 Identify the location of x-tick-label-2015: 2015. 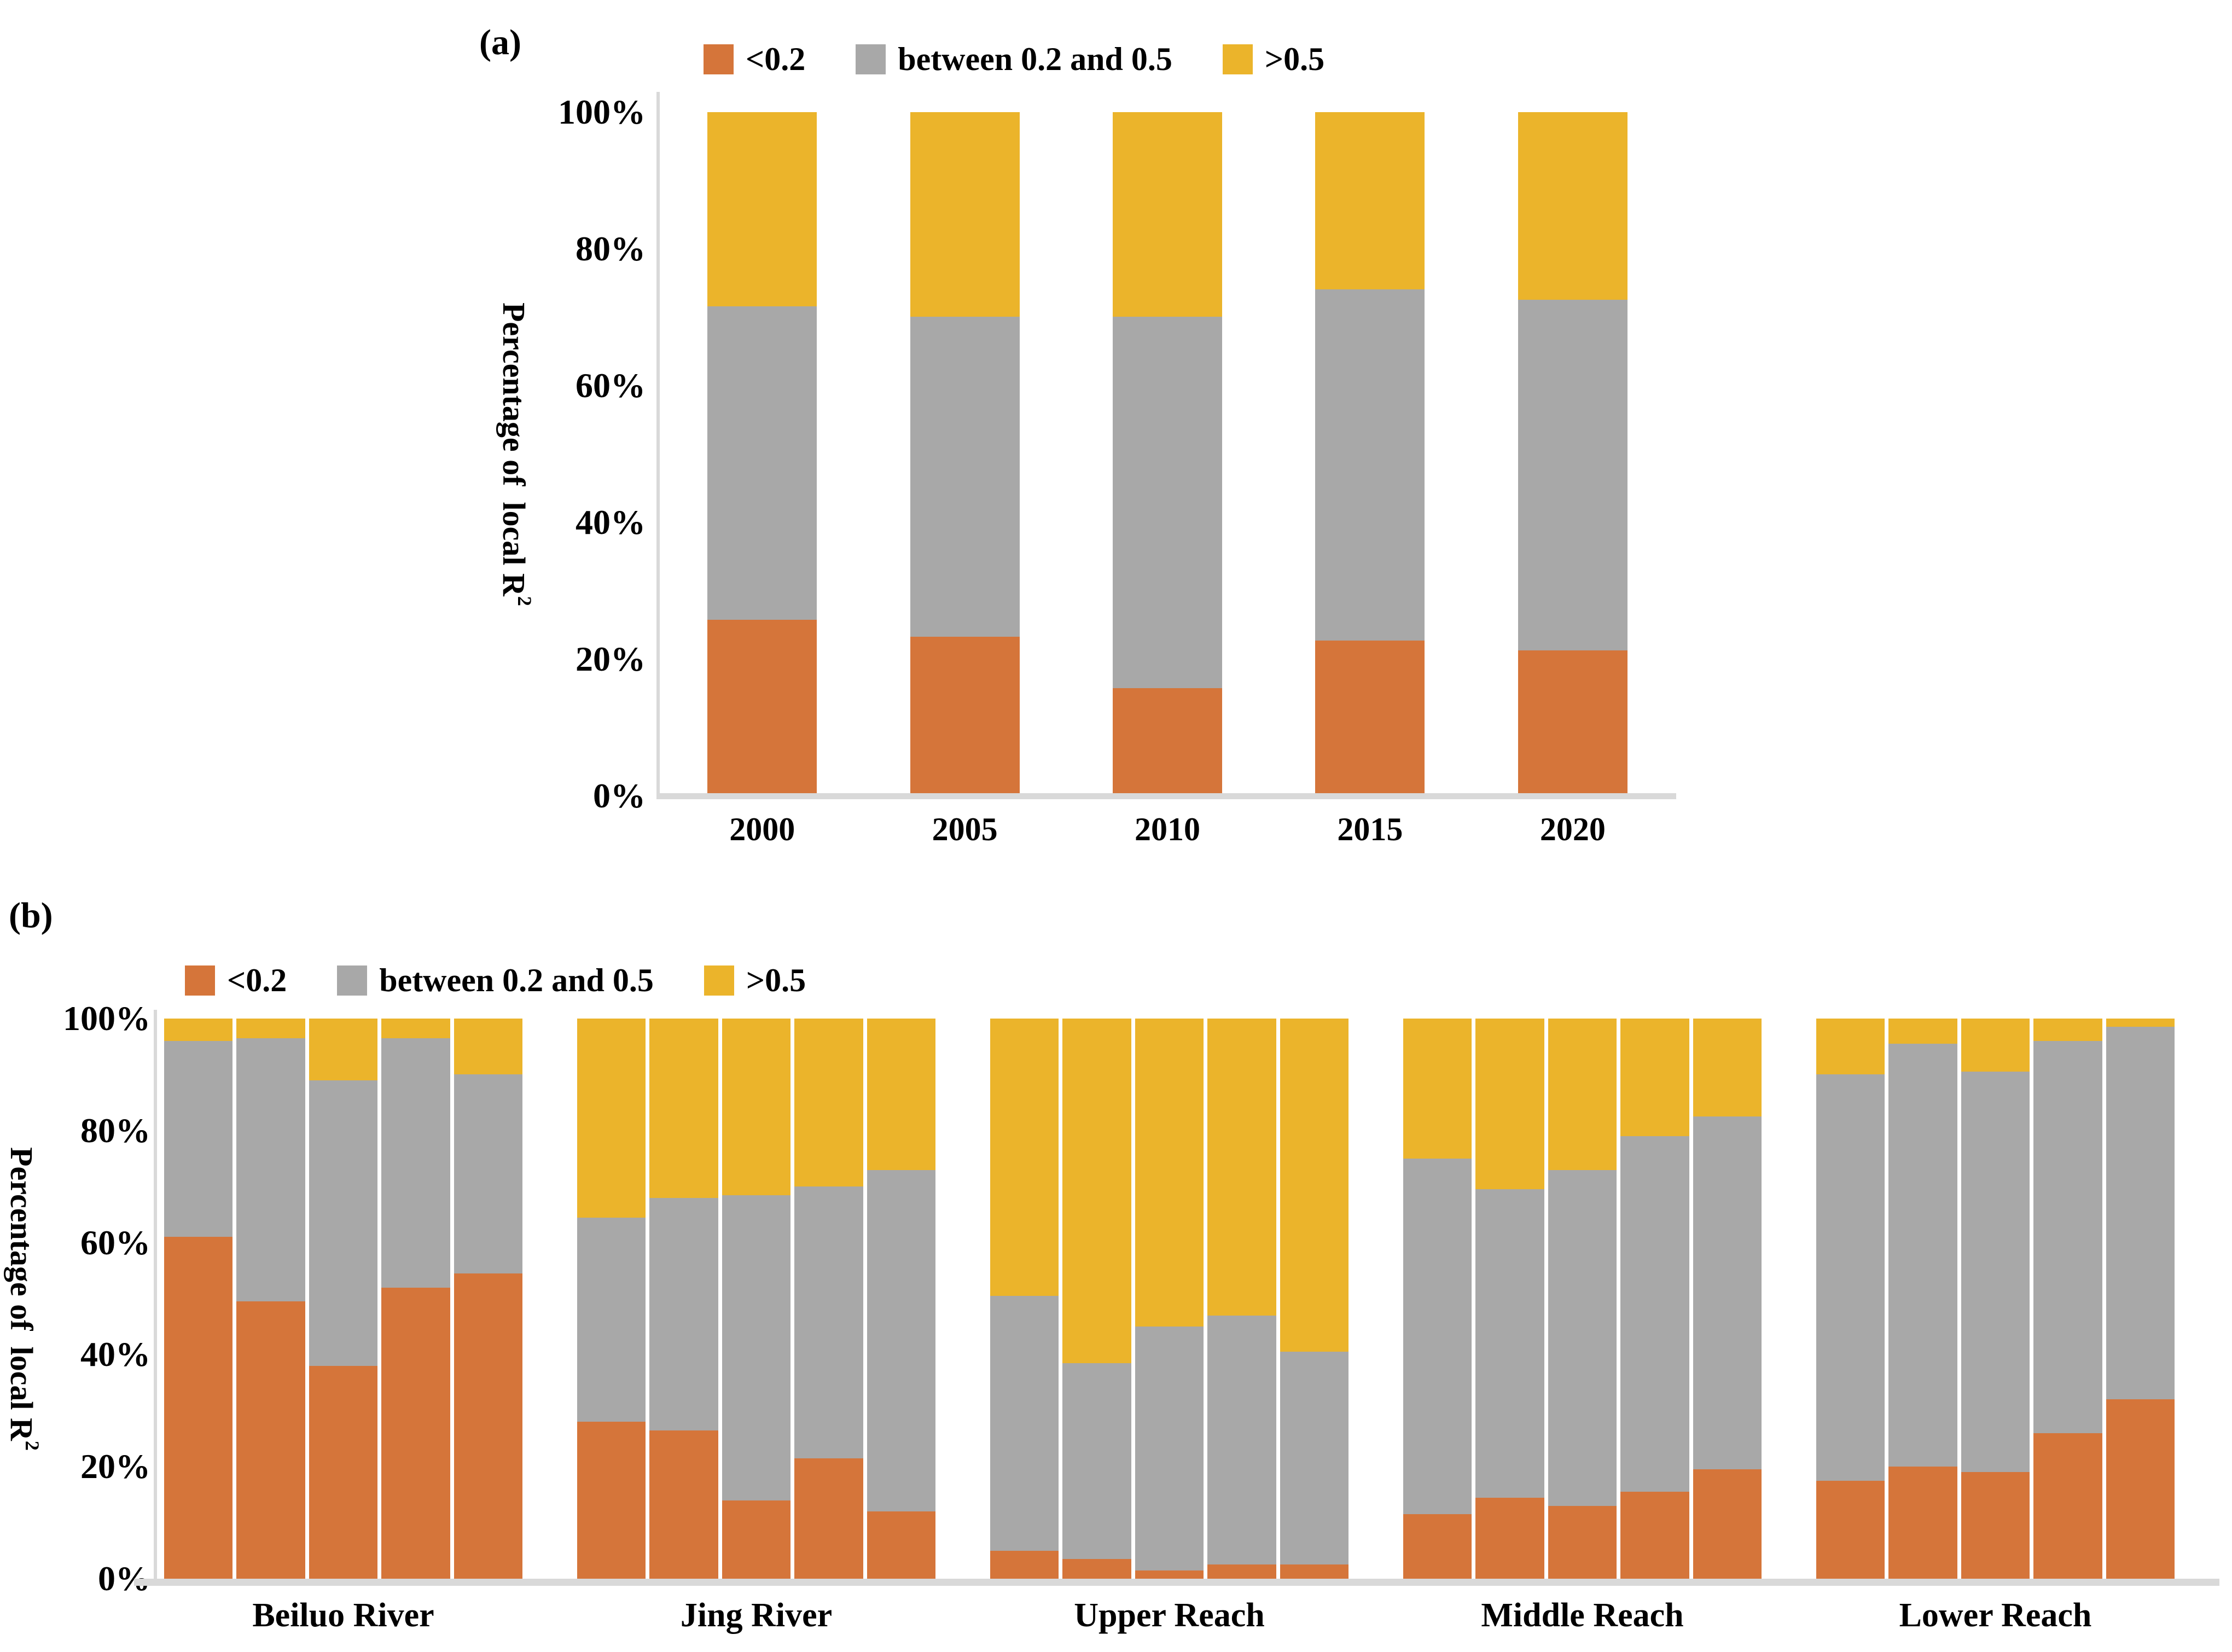
(1370, 829).